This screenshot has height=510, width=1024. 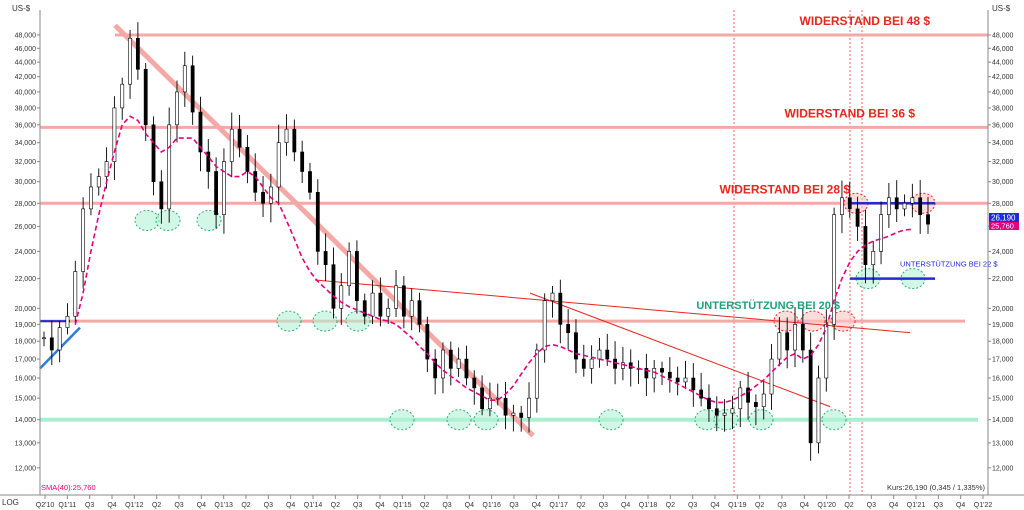 I want to click on currency-label-right: US-$, so click(x=1001, y=8).